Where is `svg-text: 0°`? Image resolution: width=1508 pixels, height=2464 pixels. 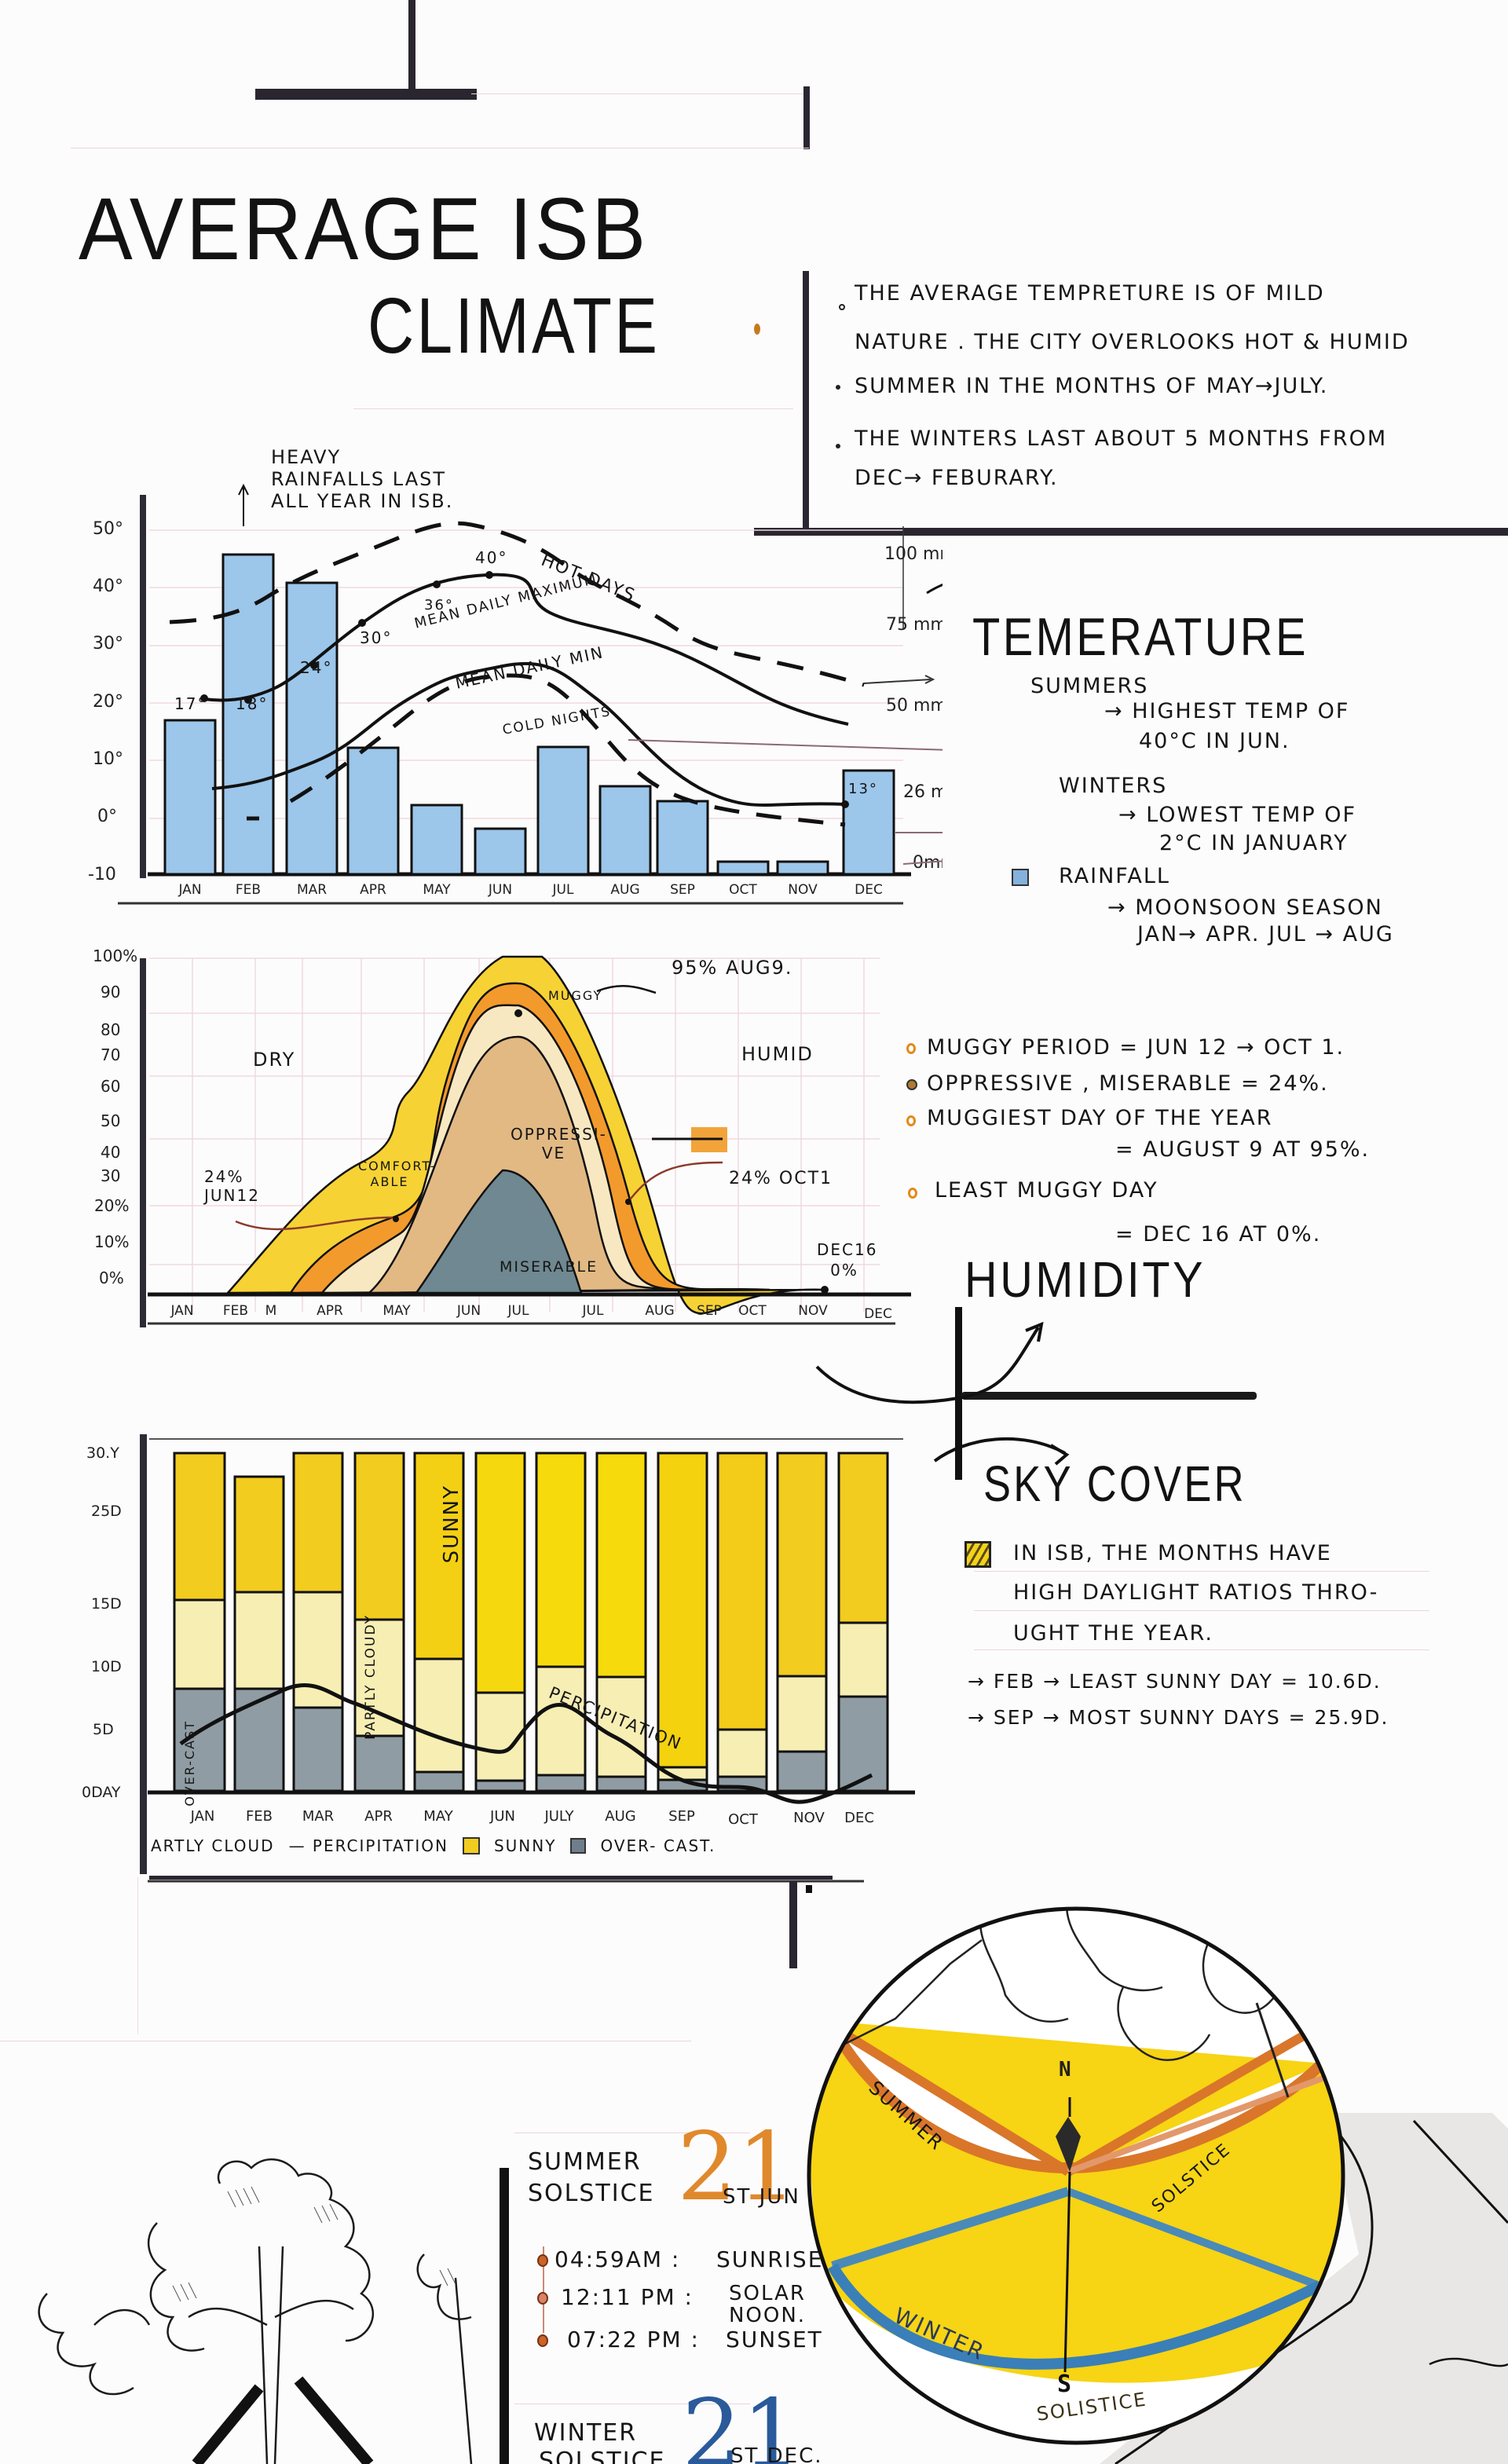
svg-text: 0° is located at coordinates (107, 816).